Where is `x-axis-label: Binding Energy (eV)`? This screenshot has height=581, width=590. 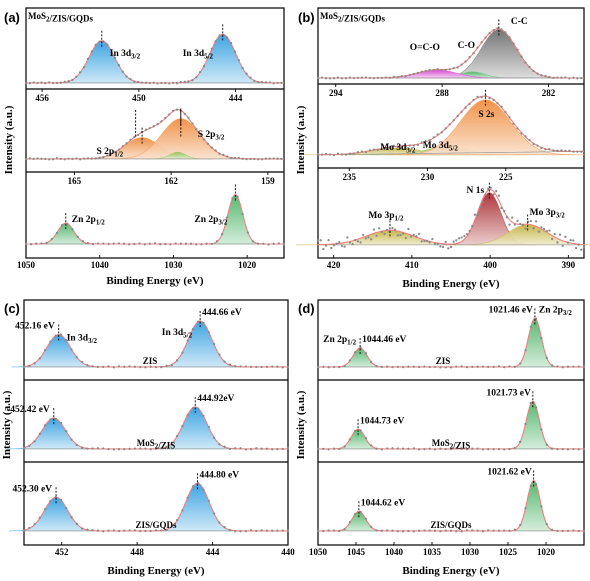 x-axis-label: Binding Energy (eV) is located at coordinates (156, 571).